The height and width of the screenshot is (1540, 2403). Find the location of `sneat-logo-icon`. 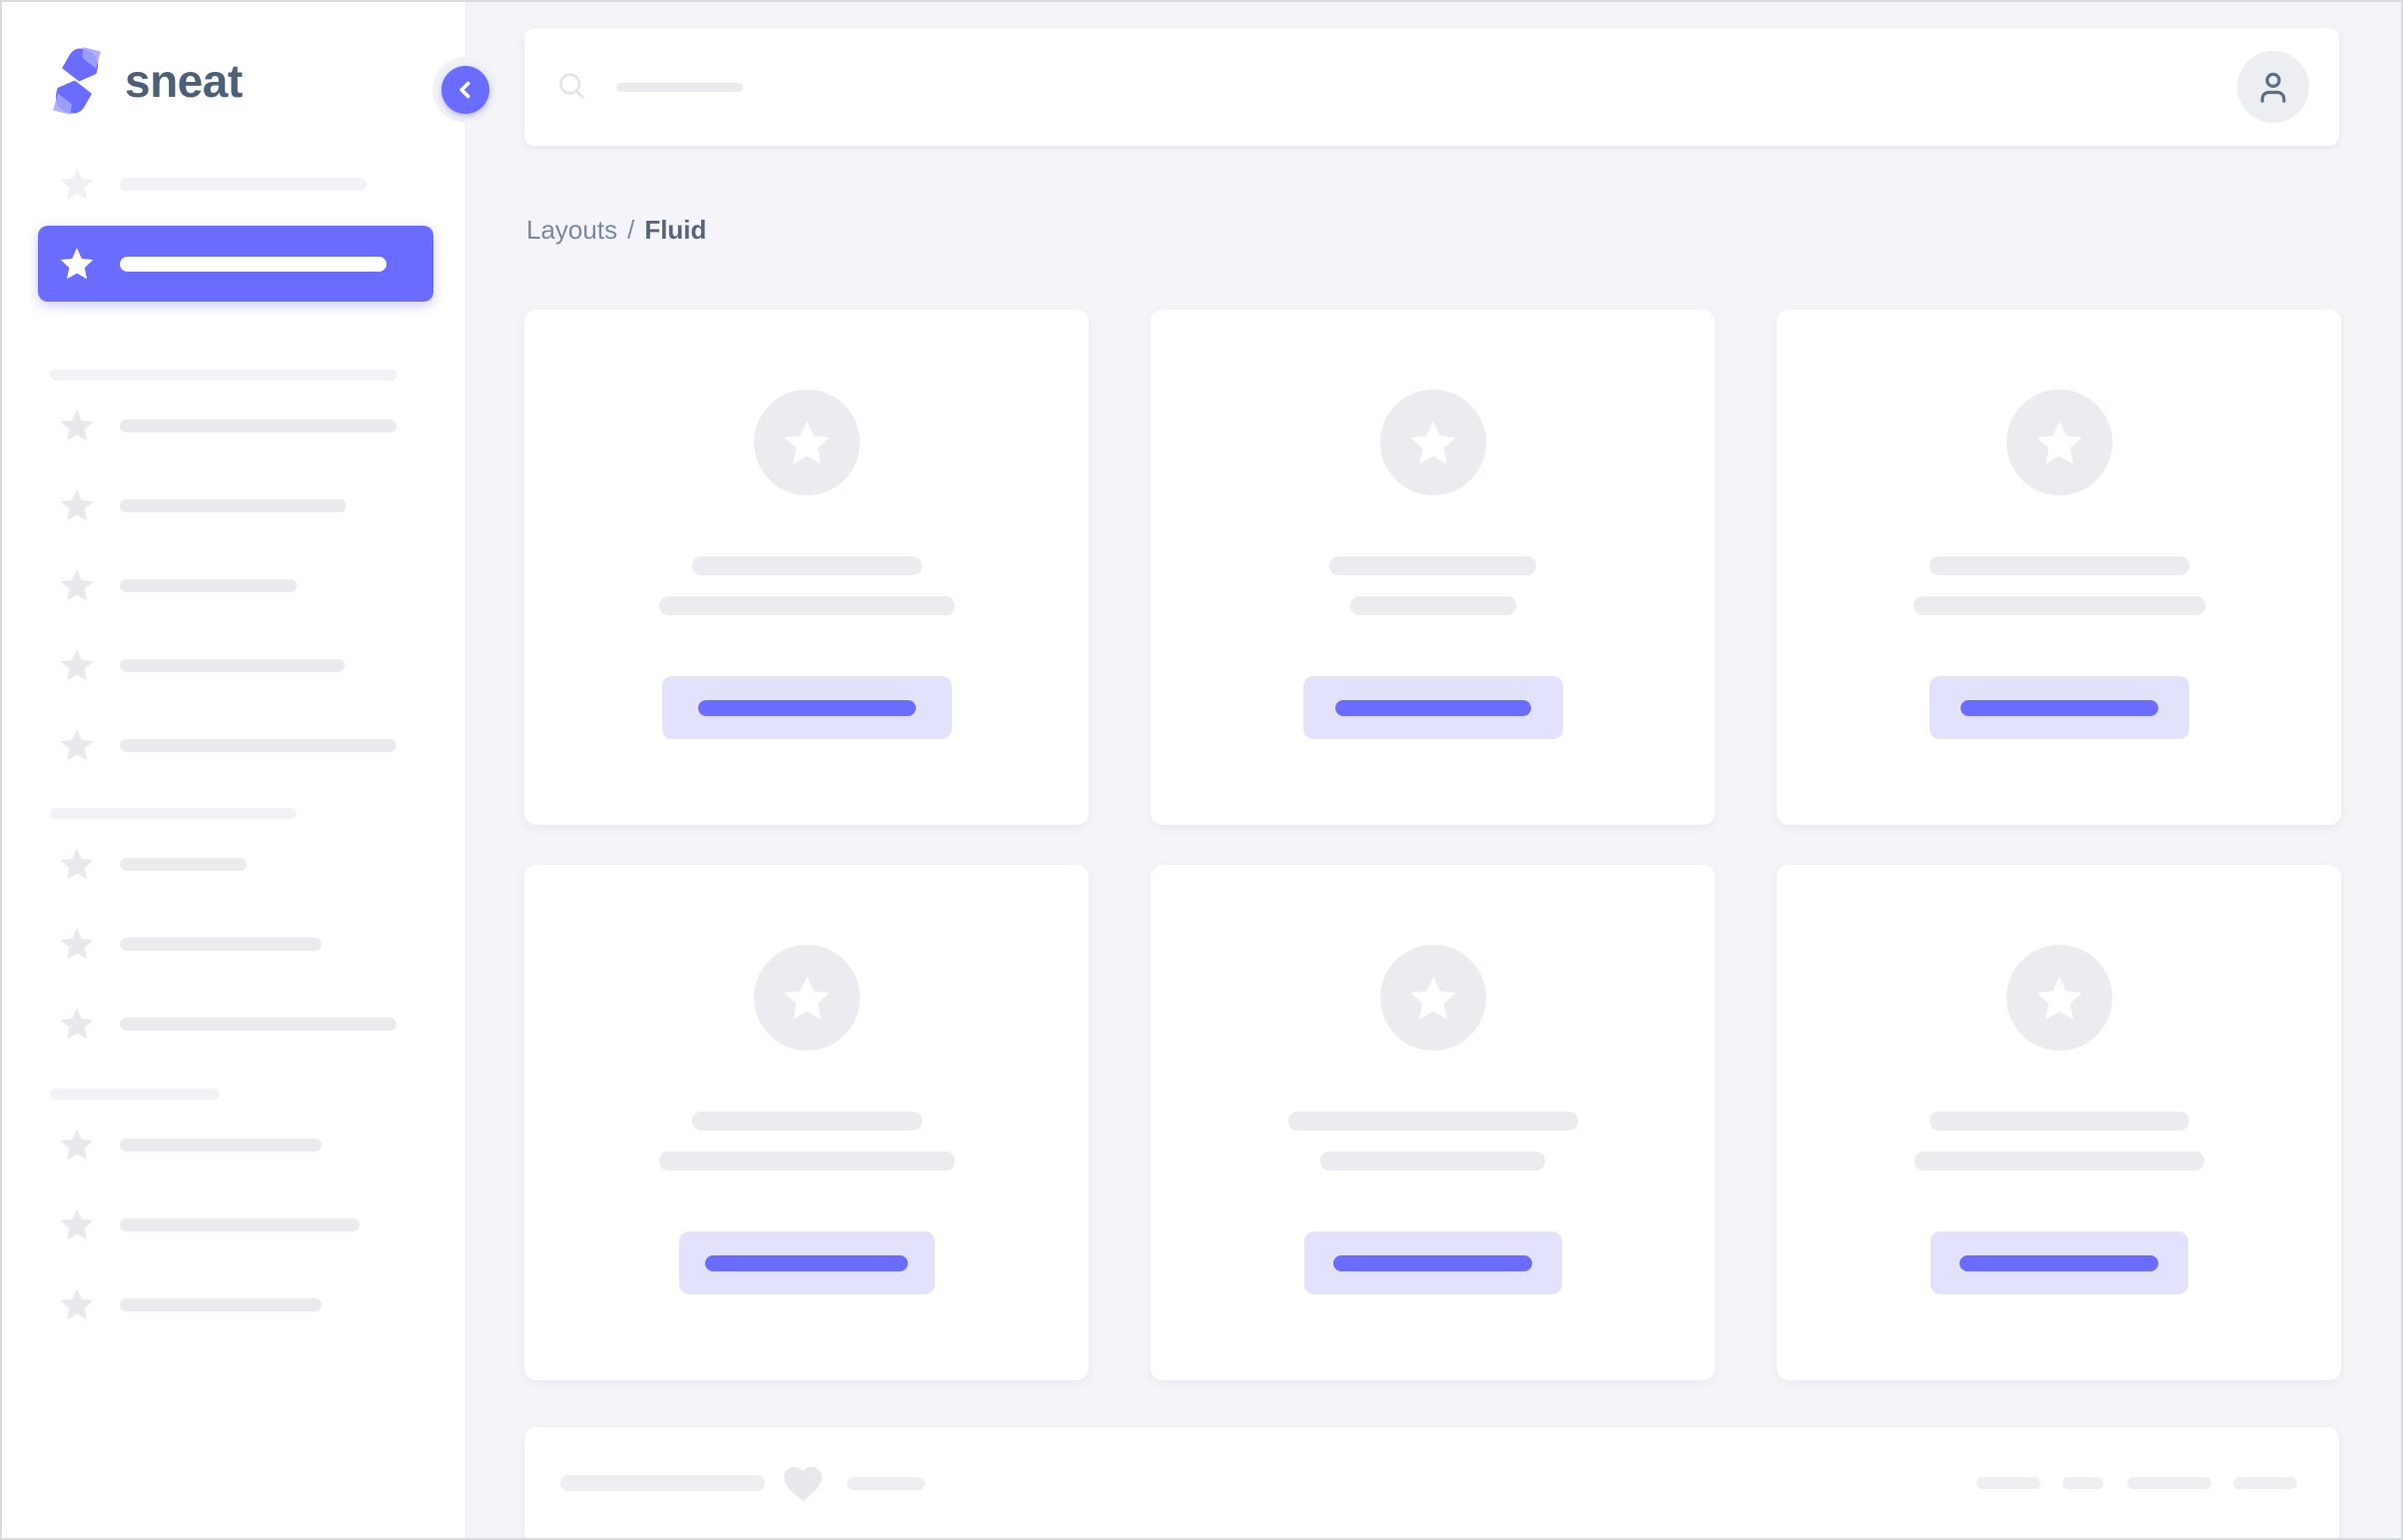

sneat-logo-icon is located at coordinates (77, 81).